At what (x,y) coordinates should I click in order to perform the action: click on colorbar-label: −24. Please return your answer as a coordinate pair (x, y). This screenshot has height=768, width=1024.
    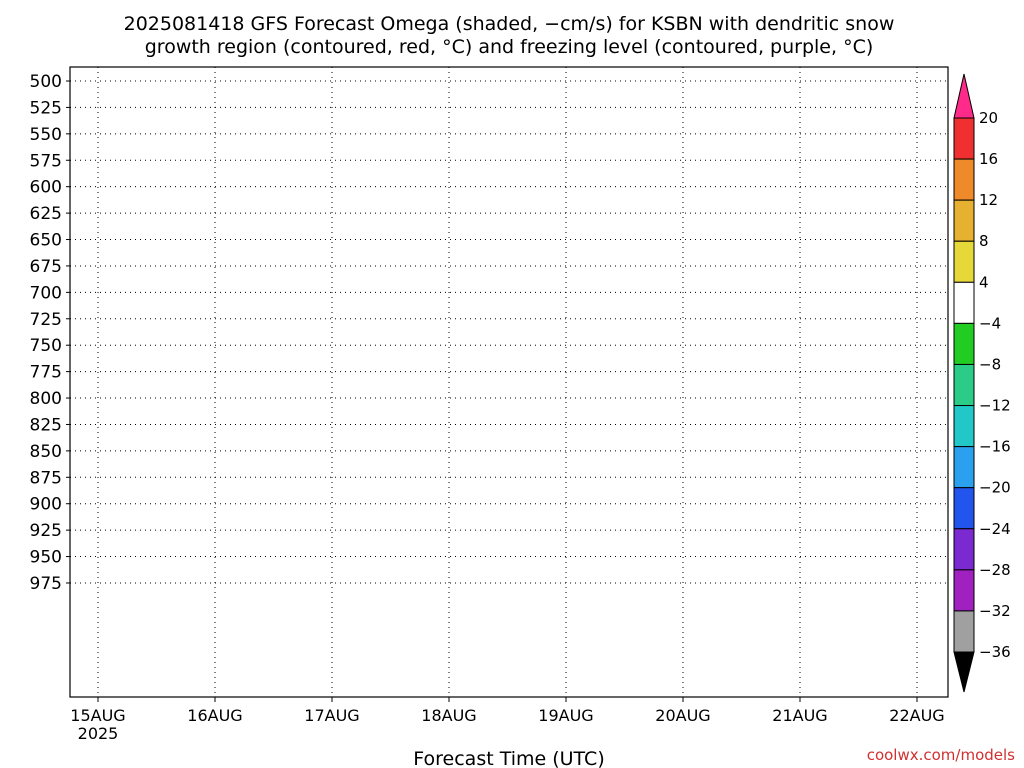
    Looking at the image, I should click on (995, 529).